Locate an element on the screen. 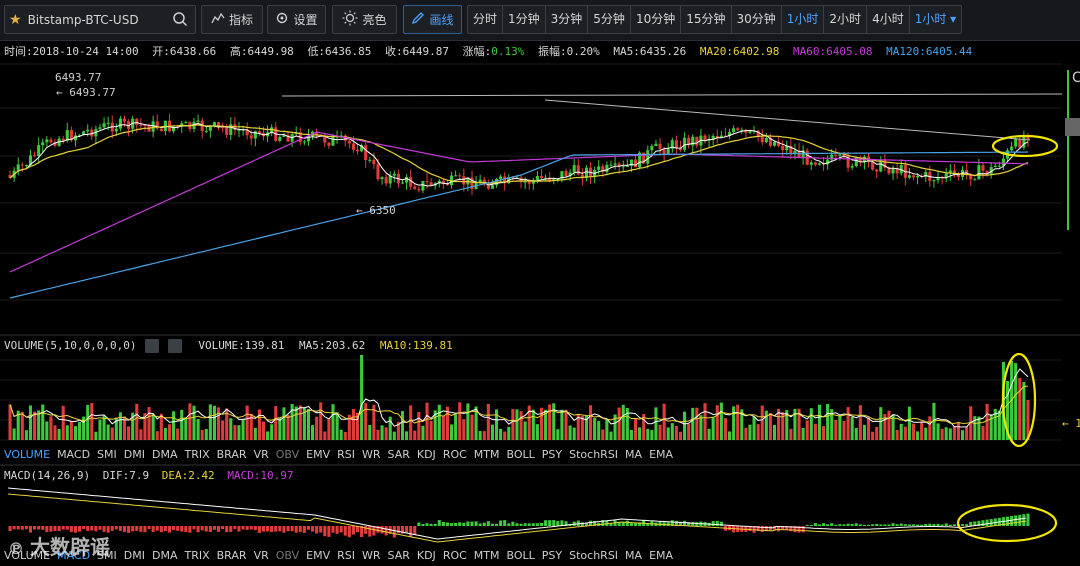  star-icon: ★ is located at coordinates (15, 19).